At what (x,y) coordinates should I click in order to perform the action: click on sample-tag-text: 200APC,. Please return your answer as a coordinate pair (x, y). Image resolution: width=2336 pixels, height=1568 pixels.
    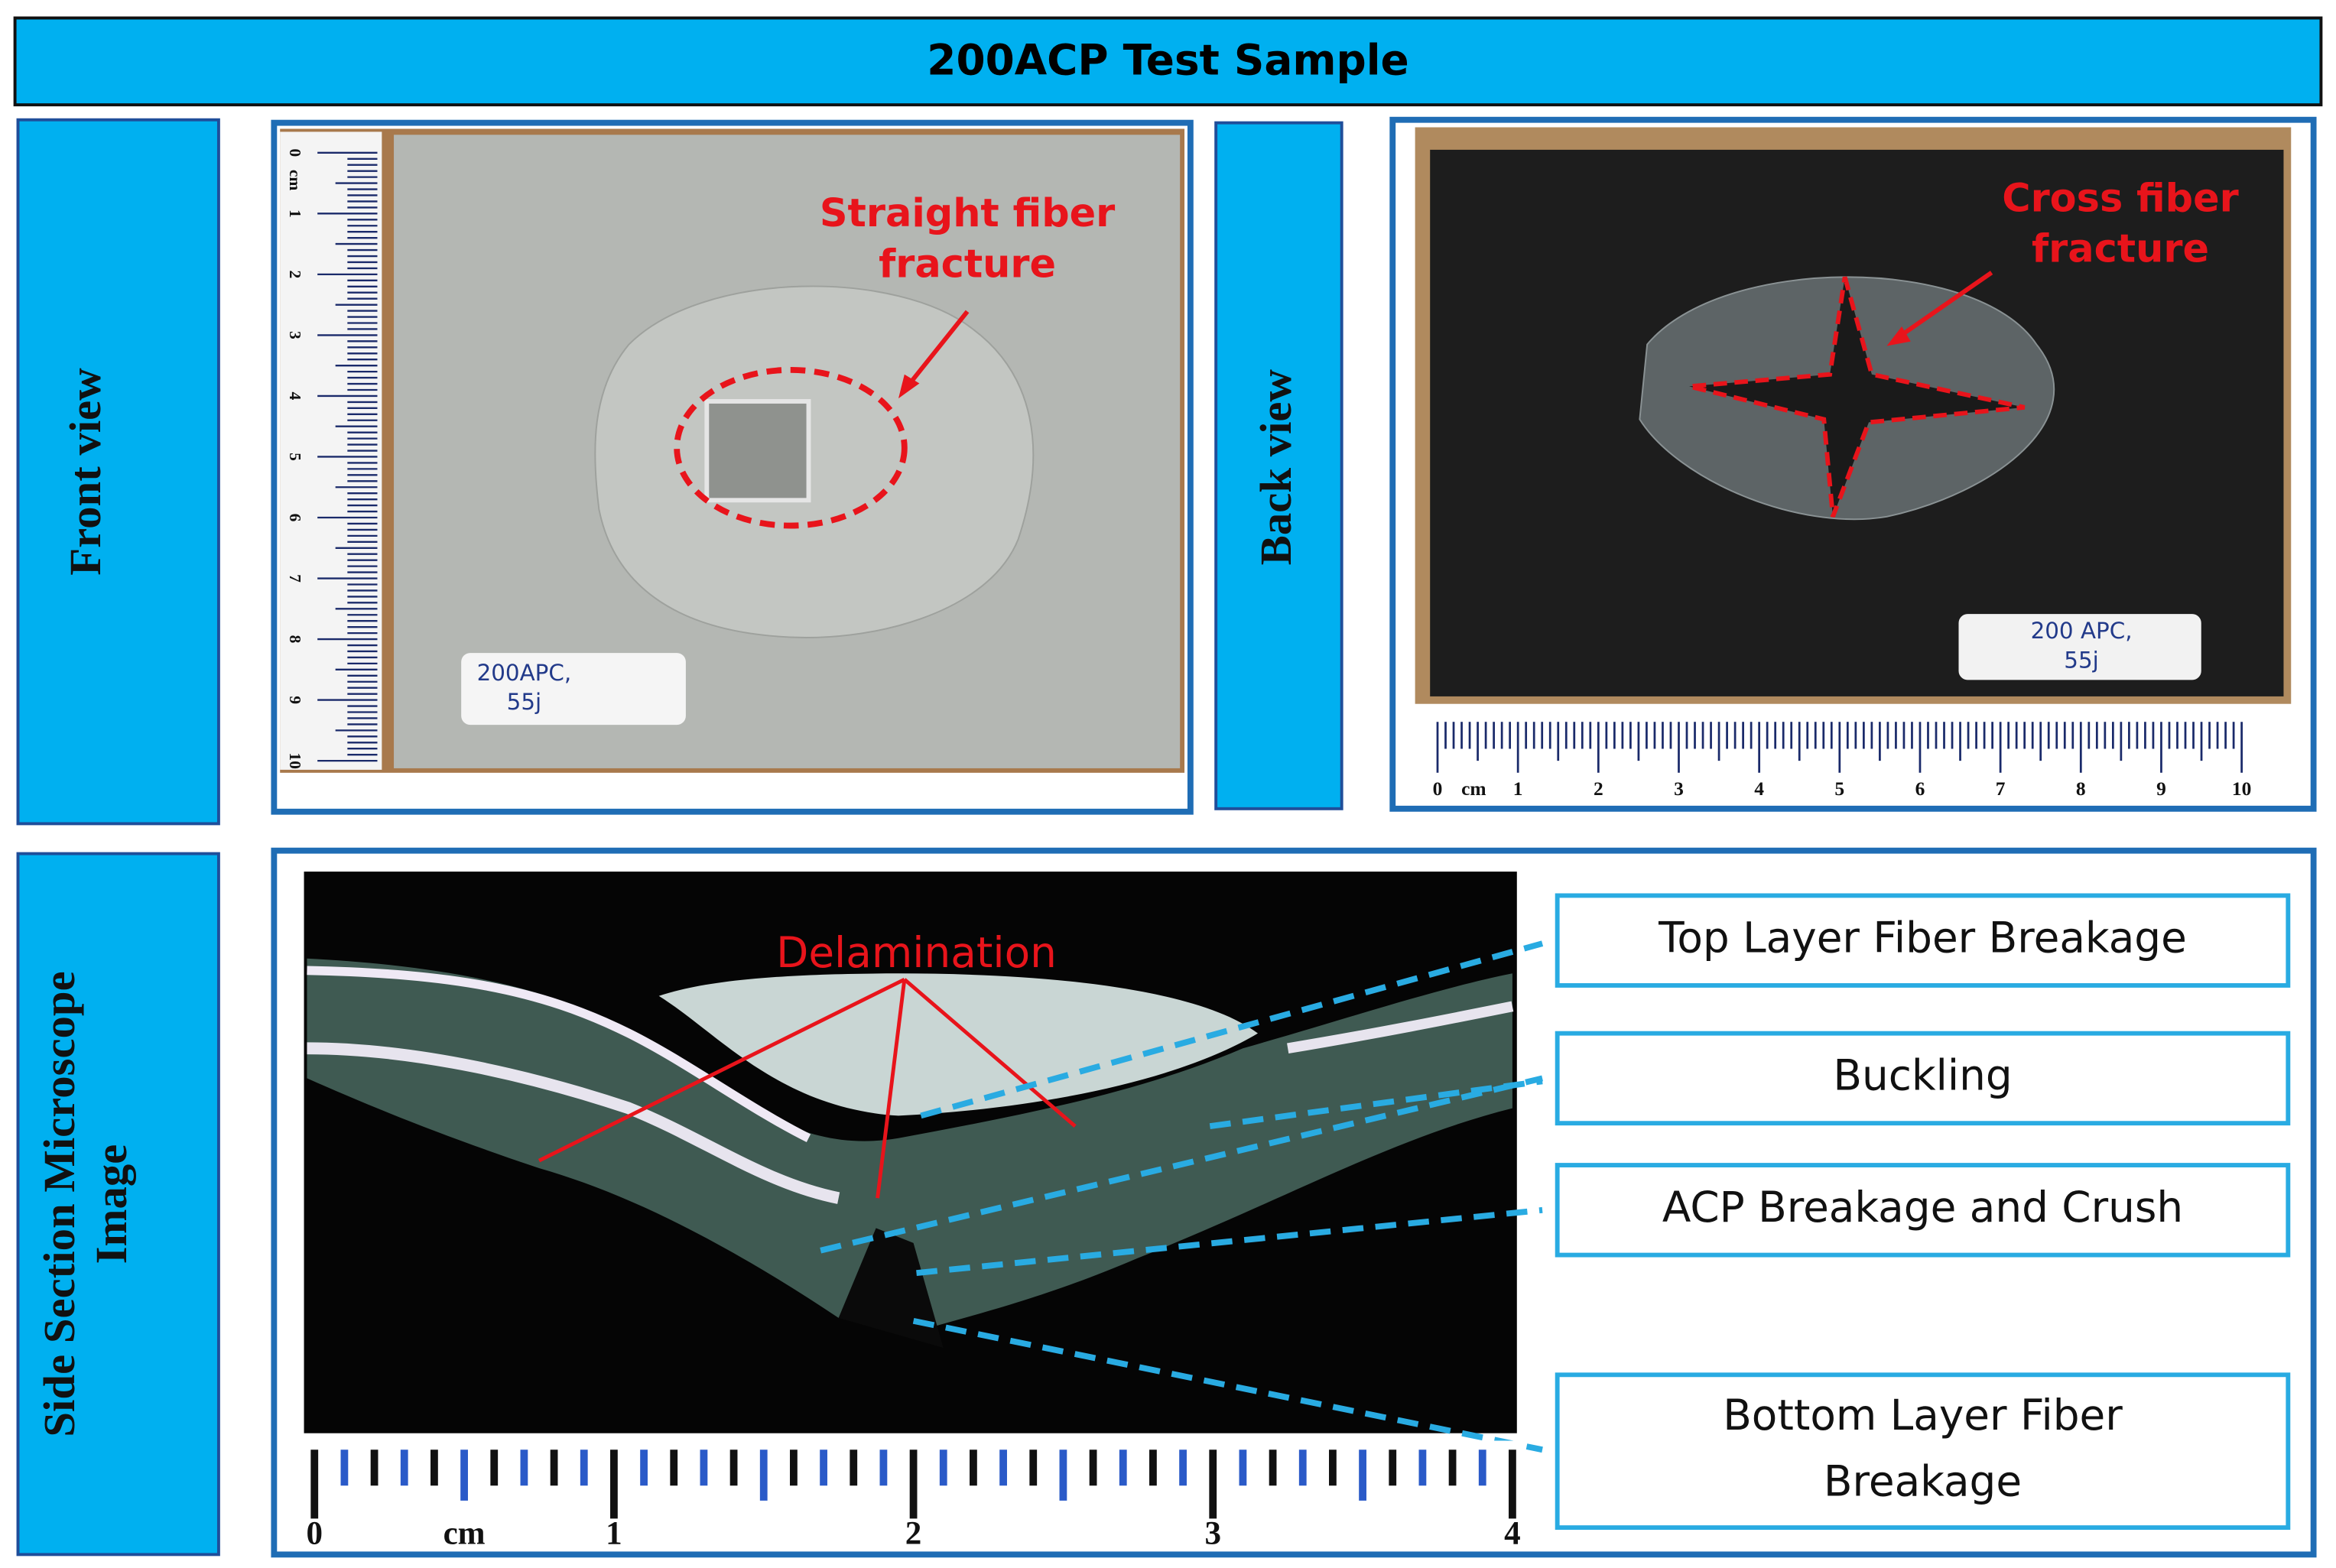
    Looking at the image, I should click on (524, 673).